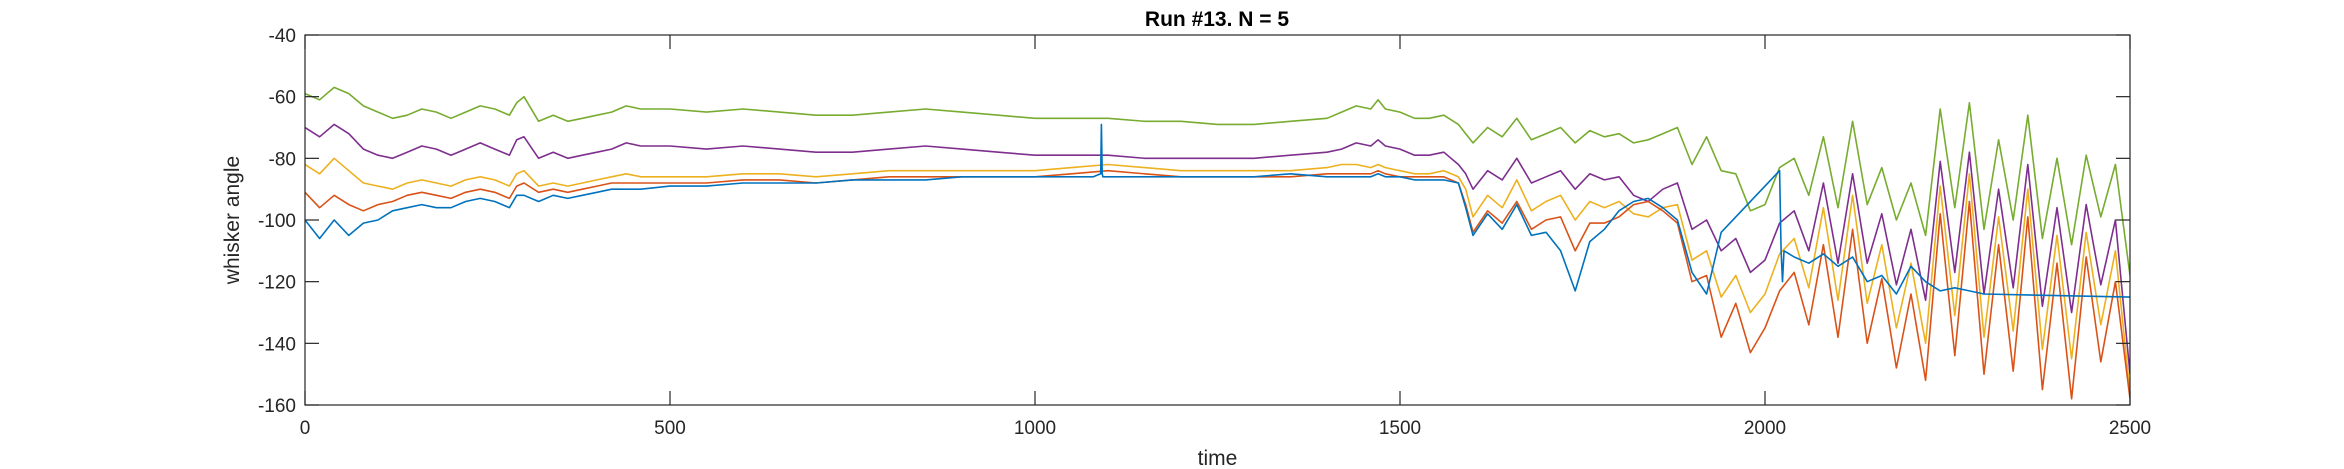  What do you see at coordinates (277, 283) in the screenshot?
I see `y-tick-label: -120` at bounding box center [277, 283].